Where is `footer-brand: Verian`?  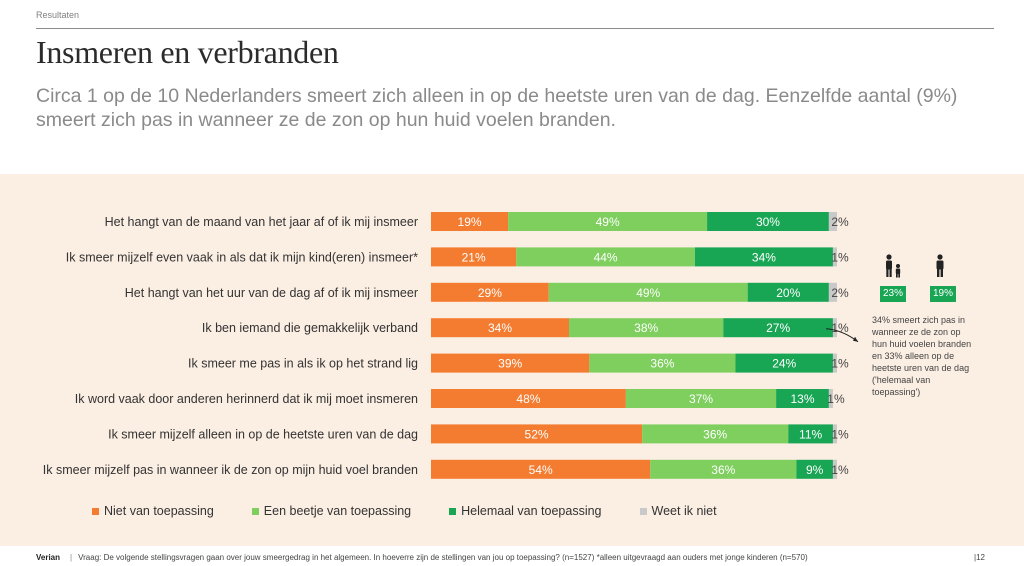
footer-brand: Verian is located at coordinates (48, 557).